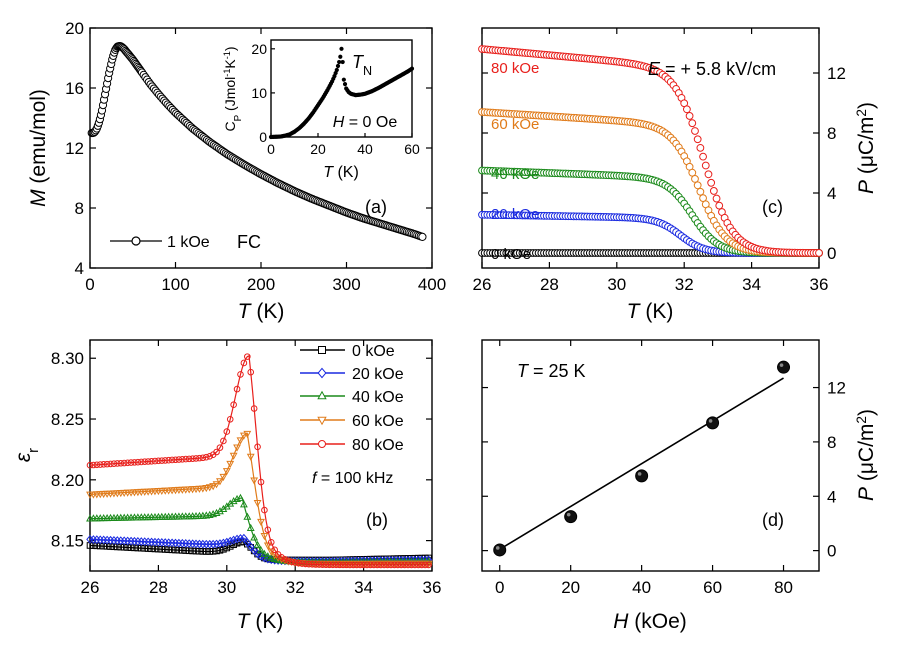 This screenshot has width=901, height=647. Describe the element at coordinates (515, 214) in the screenshot. I see `panel-c-series-label: 20 kOe` at that location.